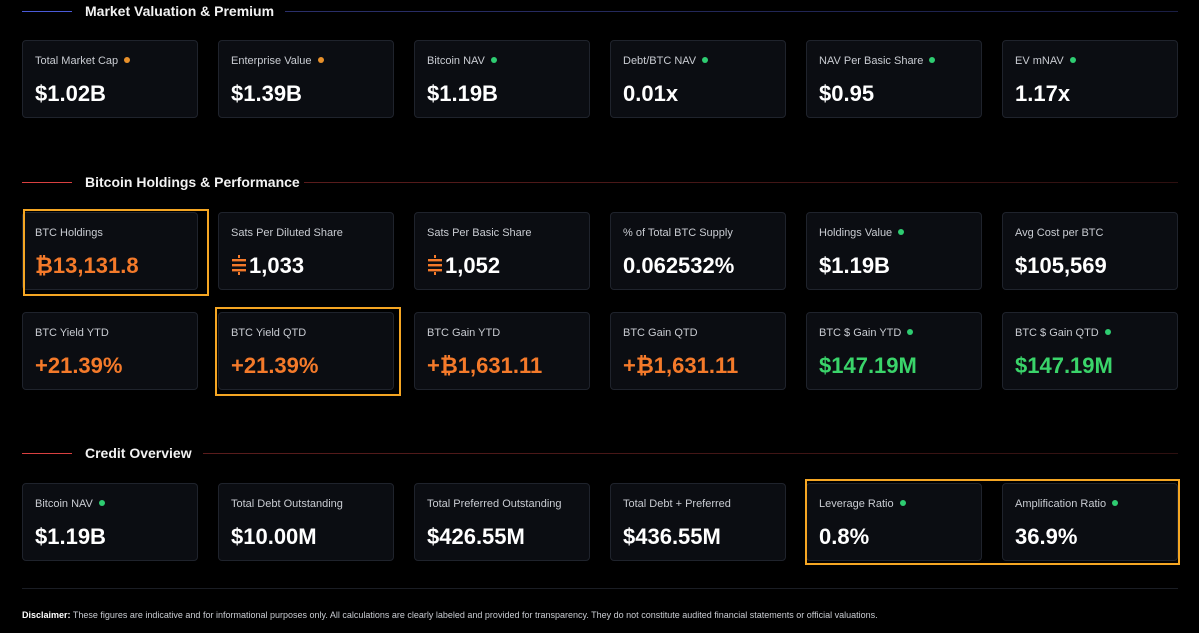 Image resolution: width=1199 pixels, height=633 pixels. I want to click on metric-card-sats-per-diluted-share: Sats Per Diluted Share 1,033, so click(306, 251).